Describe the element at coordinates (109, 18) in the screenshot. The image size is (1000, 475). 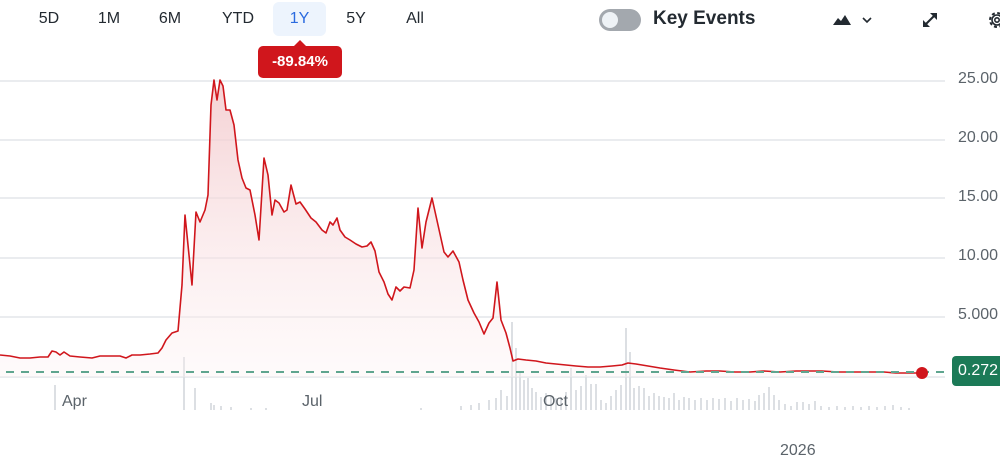
I see `range-1m-button: 1M` at that location.